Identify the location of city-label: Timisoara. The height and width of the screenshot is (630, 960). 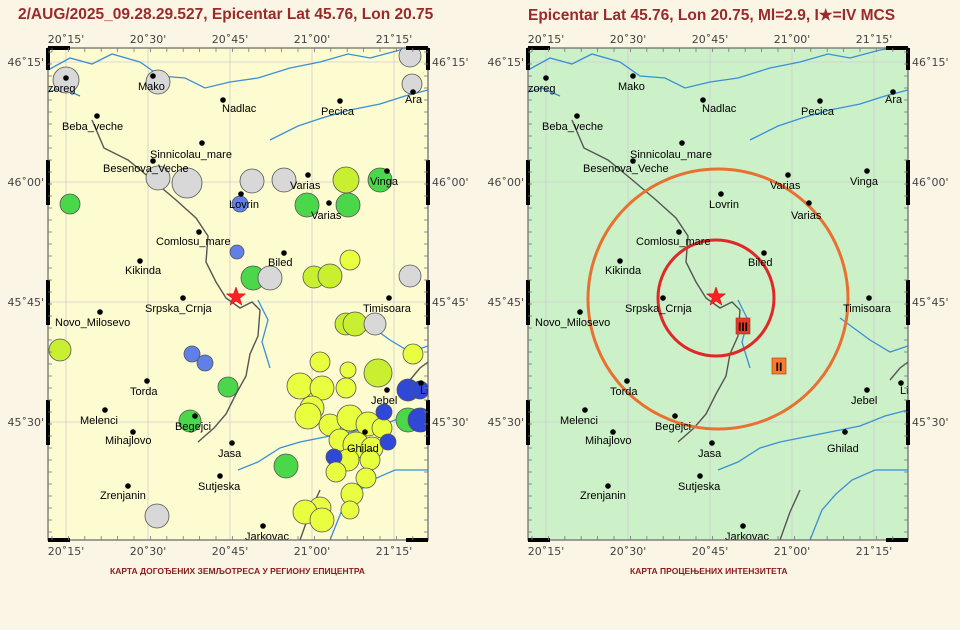
(387, 309).